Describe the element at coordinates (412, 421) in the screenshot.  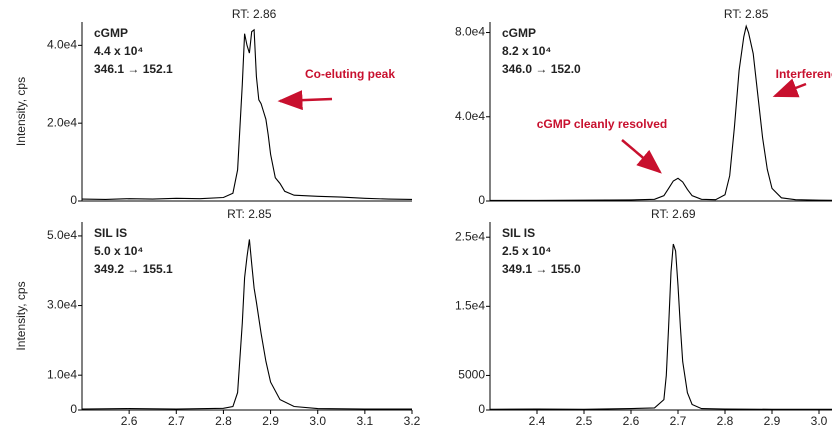
I see `x-tick-label: 3.2` at that location.